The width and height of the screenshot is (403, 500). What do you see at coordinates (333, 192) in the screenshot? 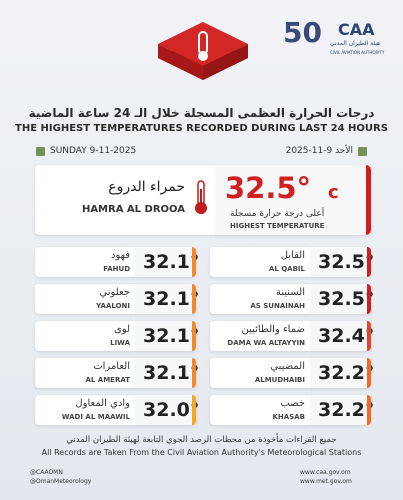
I see `highlight-unit: c` at bounding box center [333, 192].